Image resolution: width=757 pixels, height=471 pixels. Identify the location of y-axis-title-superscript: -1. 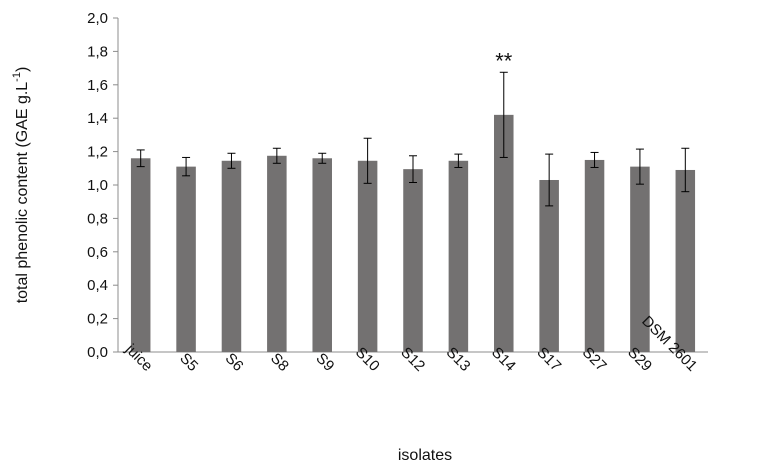
(17, 77).